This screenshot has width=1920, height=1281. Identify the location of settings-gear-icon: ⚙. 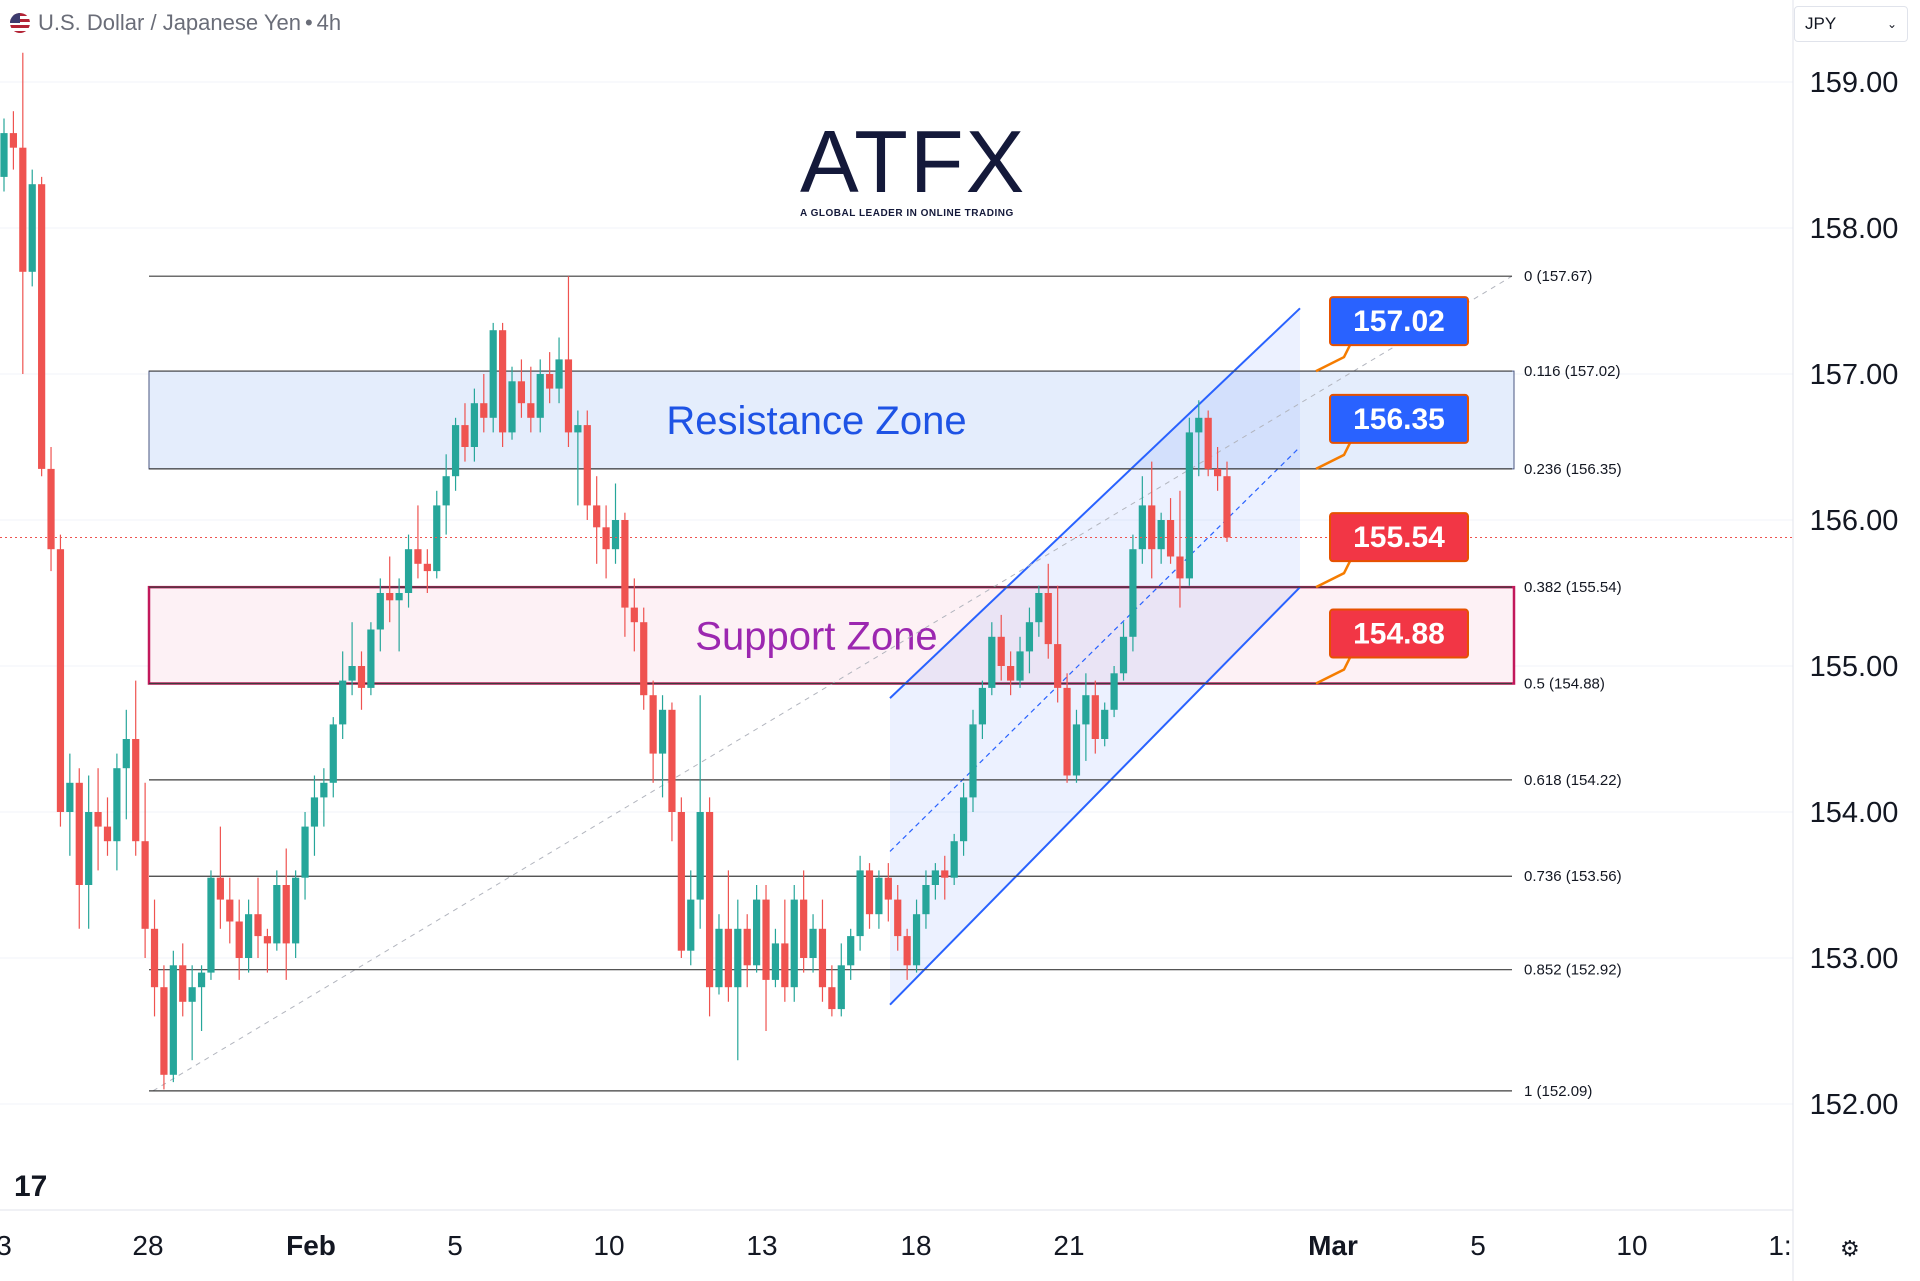
(1850, 1248).